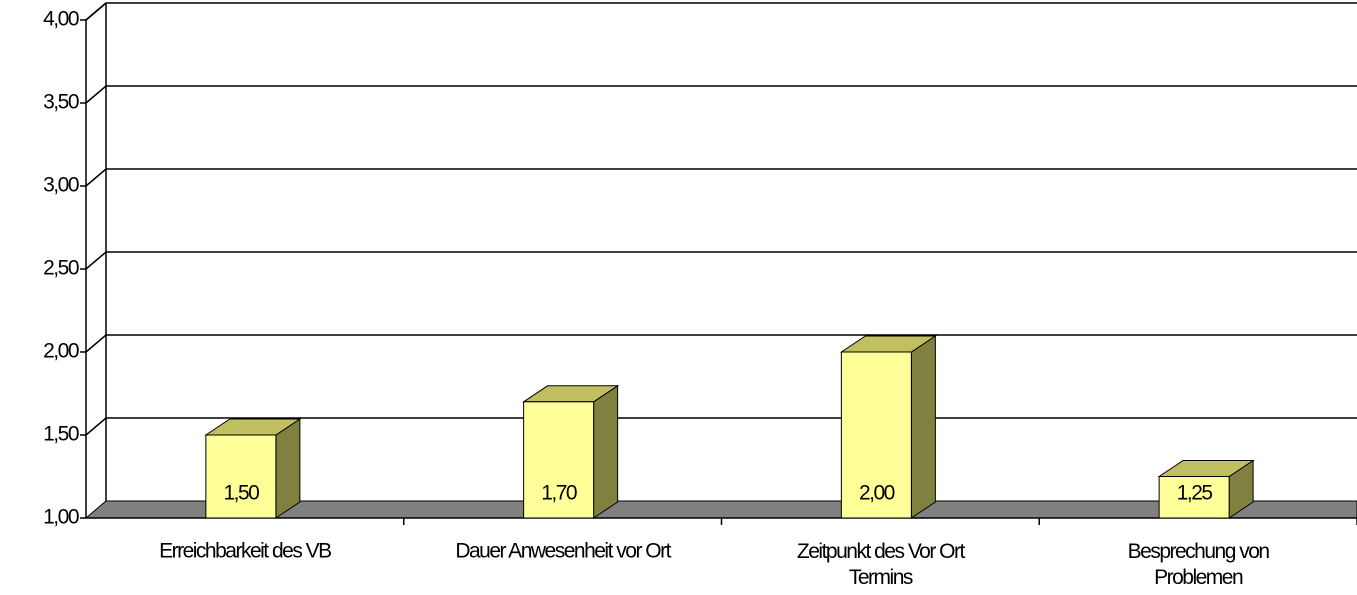 The height and width of the screenshot is (595, 1357). I want to click on y-tick-label: 1,50, so click(61, 434).